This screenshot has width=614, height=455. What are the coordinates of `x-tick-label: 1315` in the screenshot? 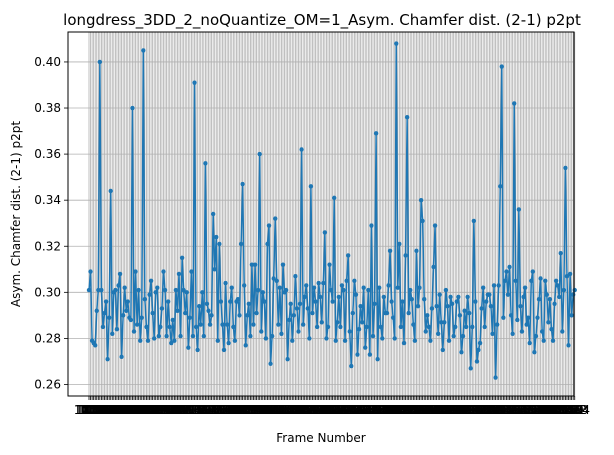 It's located at (498, 410).